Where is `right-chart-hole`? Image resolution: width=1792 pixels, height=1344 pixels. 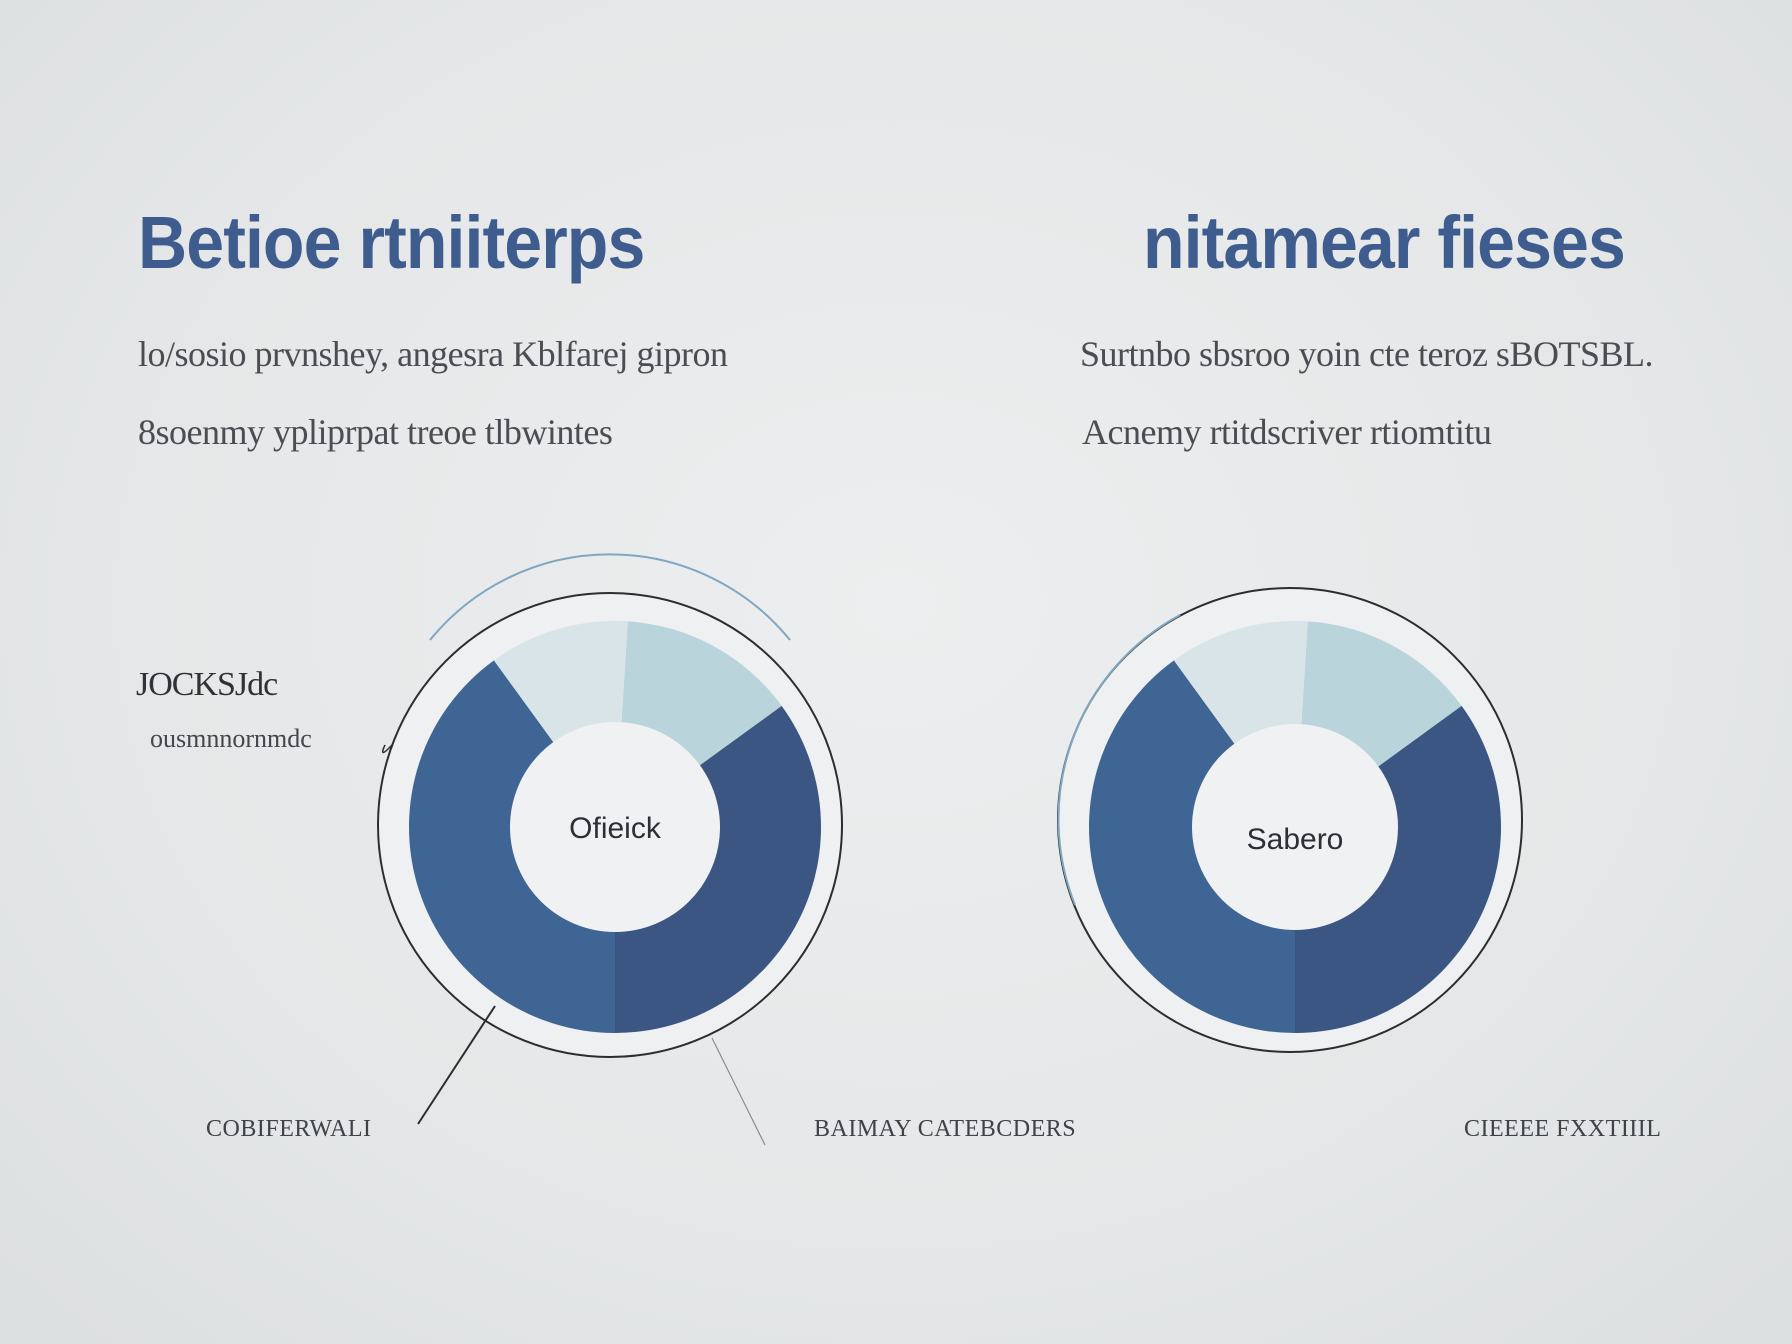 right-chart-hole is located at coordinates (1295, 827).